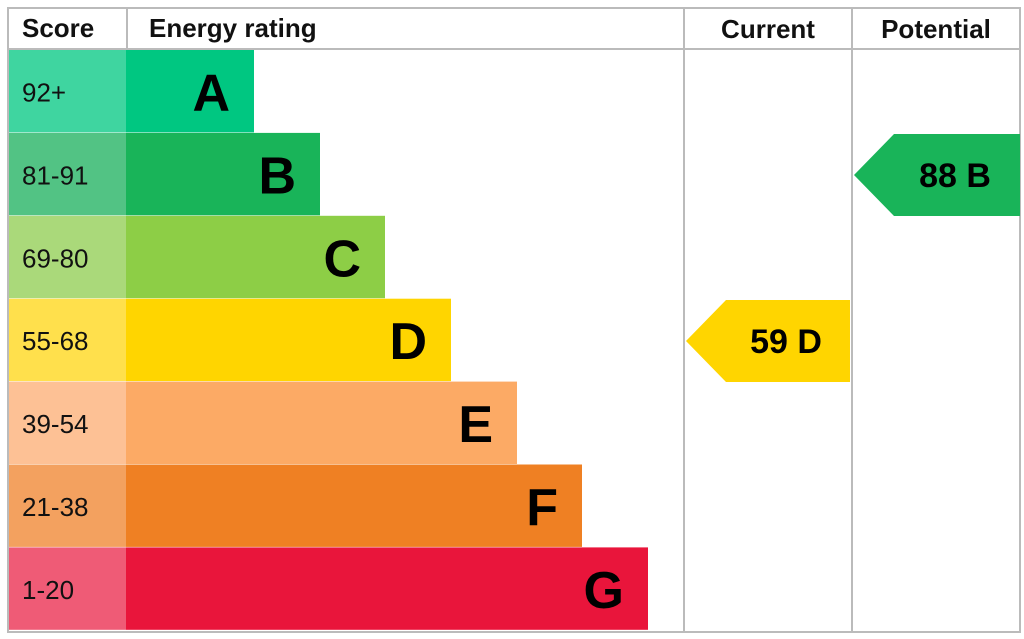  Describe the element at coordinates (542, 508) in the screenshot. I see `band-letter: F` at that location.